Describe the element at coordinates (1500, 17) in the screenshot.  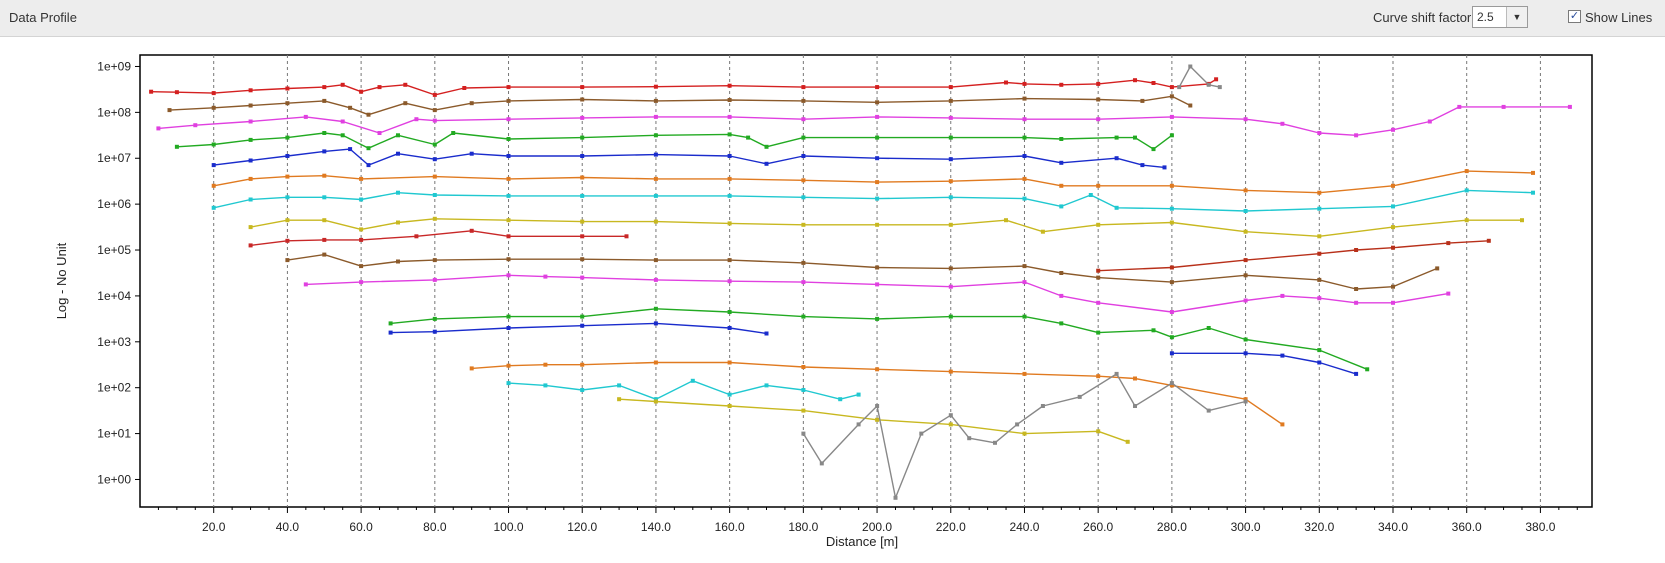
I see `curve-shift-select: 2.5 ▼` at that location.